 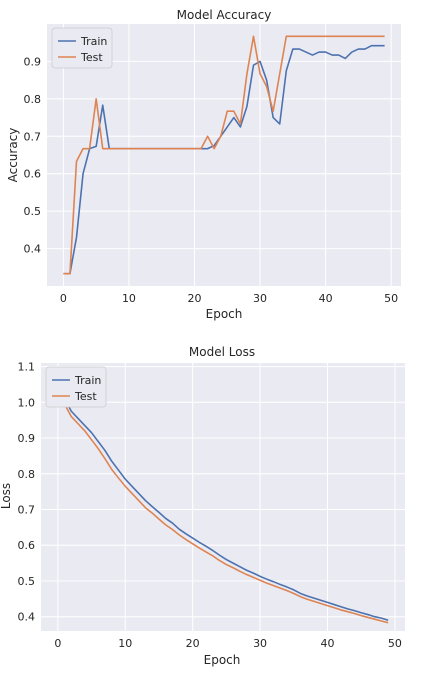 I want to click on accuracy-y-tick-label: 0.7, so click(x=33, y=136).